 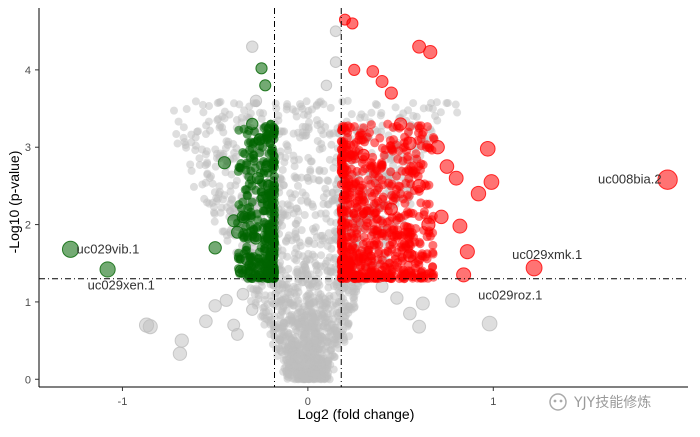 I want to click on x-tick-label: -1, so click(x=123, y=402).